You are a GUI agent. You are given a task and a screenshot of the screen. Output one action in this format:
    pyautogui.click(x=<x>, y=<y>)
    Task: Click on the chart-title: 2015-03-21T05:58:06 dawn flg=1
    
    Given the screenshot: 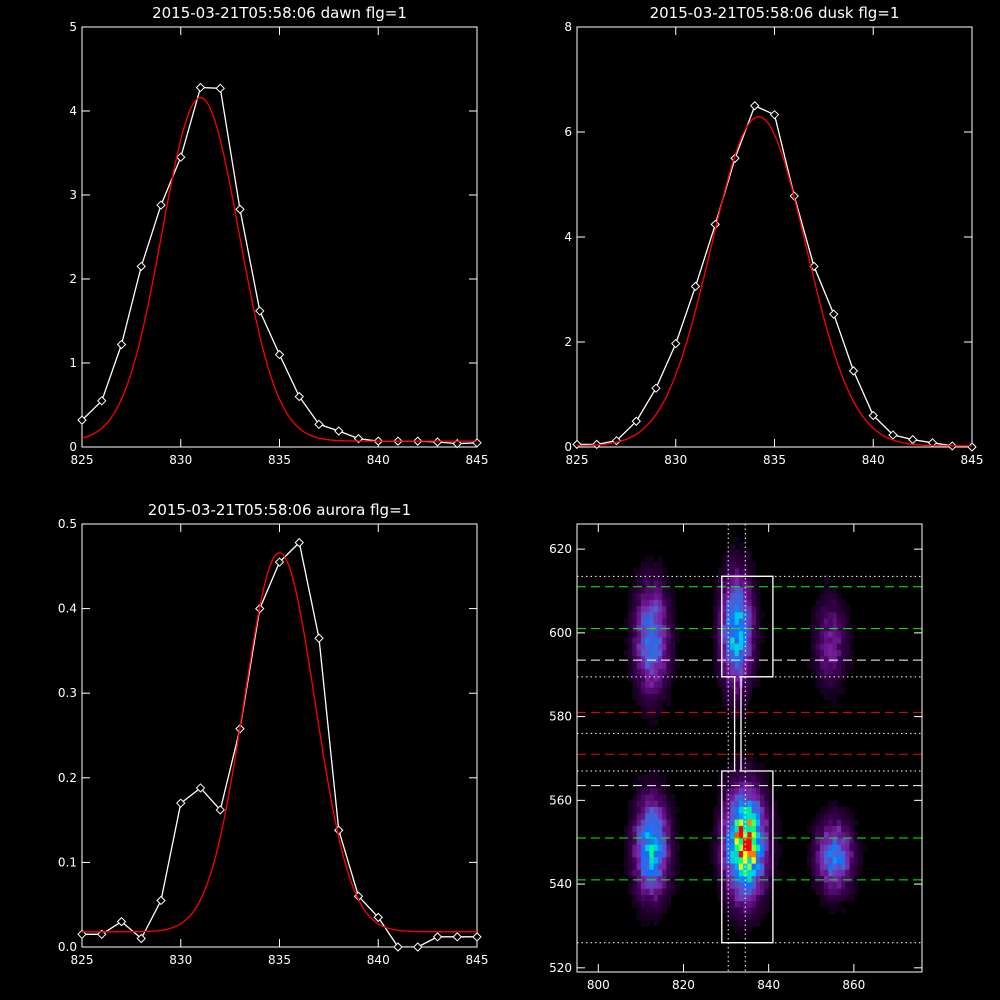 What is the action you would take?
    pyautogui.click(x=279, y=13)
    